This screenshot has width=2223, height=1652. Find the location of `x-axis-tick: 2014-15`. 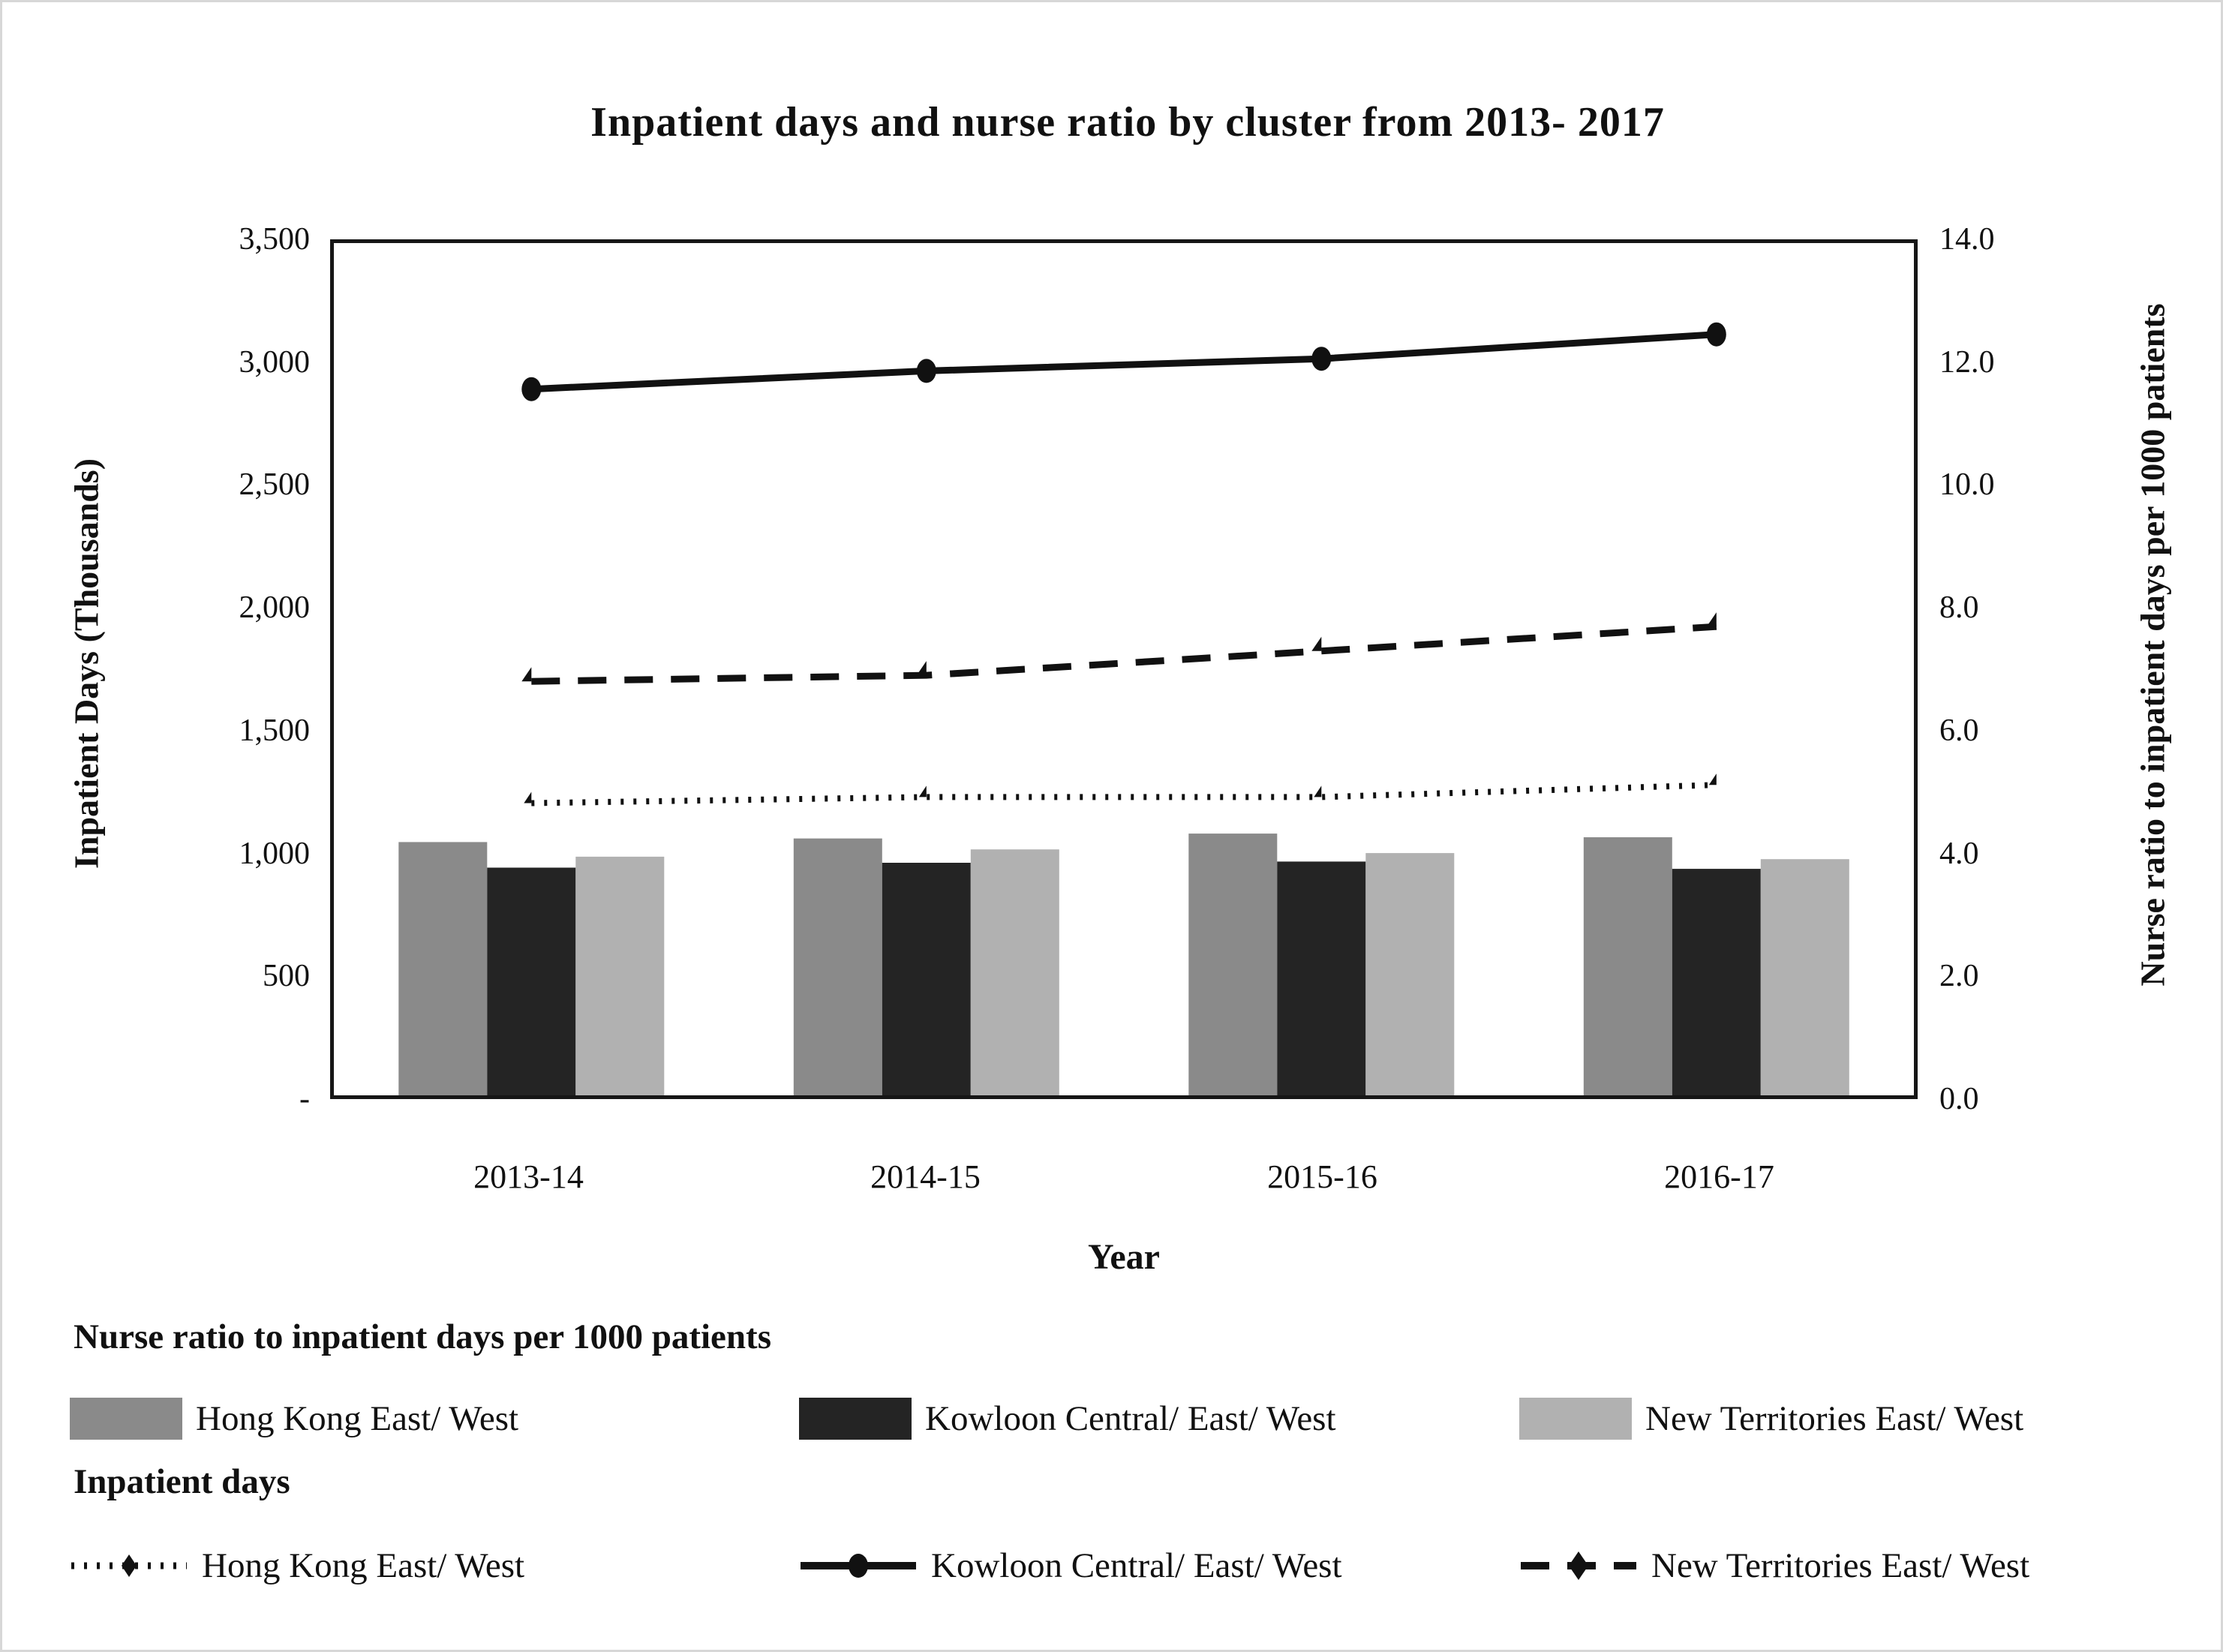

x-axis-tick: 2014-15 is located at coordinates (925, 1176).